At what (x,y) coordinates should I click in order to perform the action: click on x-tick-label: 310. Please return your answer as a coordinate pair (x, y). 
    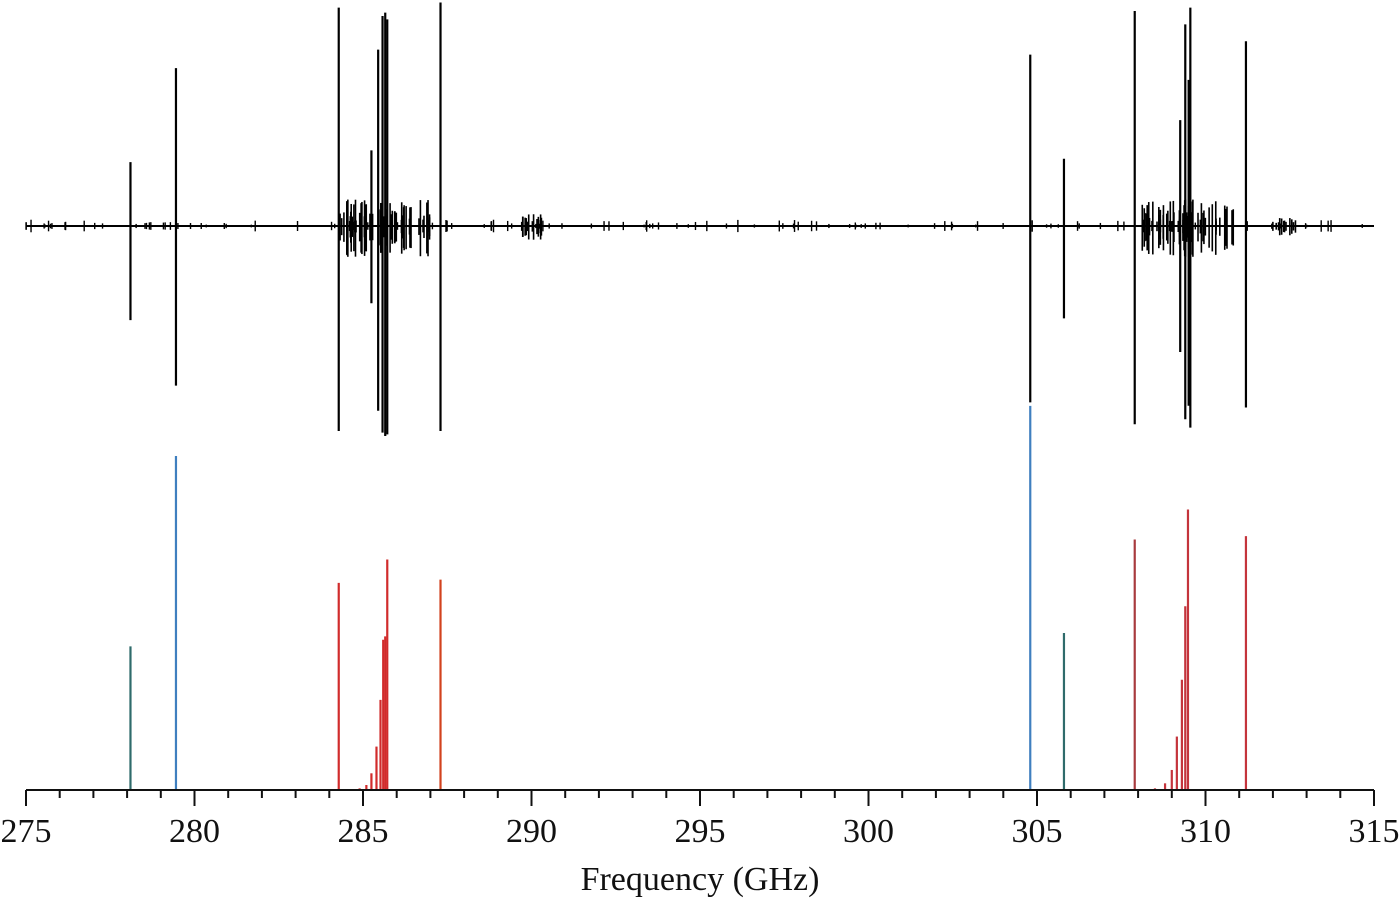
    Looking at the image, I should click on (1205, 831).